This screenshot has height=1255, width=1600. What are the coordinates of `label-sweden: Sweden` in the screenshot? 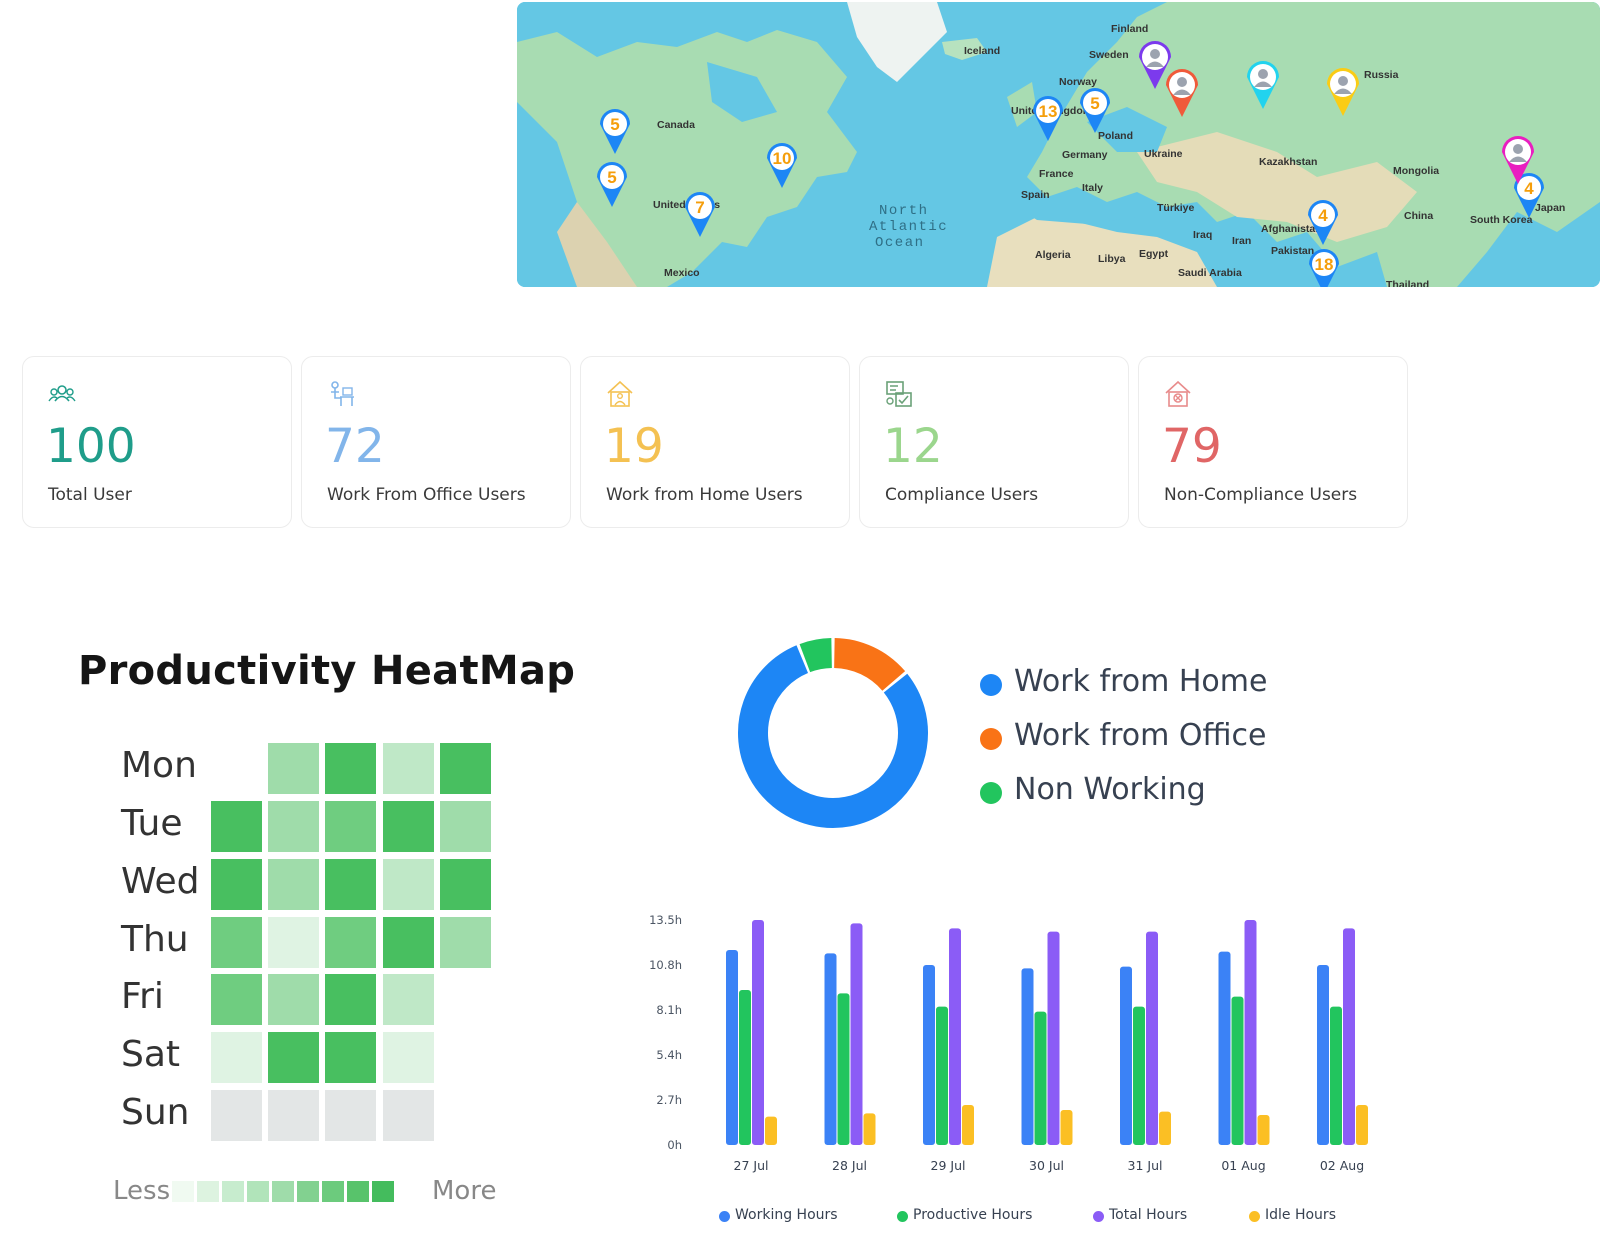 It's located at (1109, 55).